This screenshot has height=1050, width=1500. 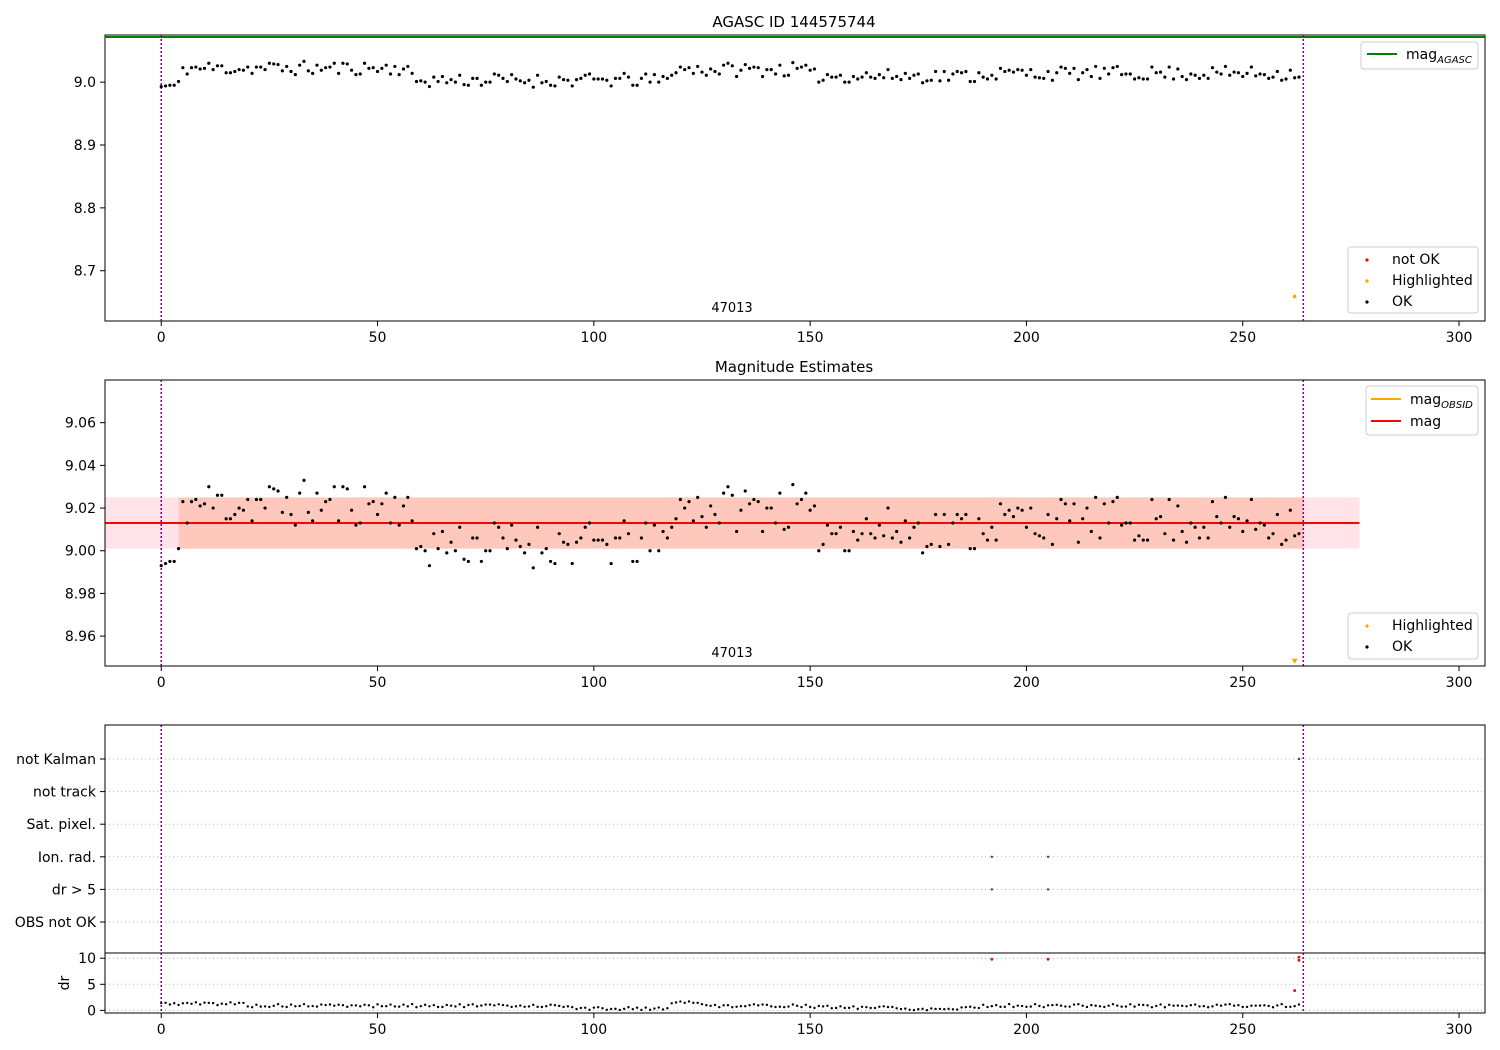 What do you see at coordinates (1048, 889) in the screenshot?
I see `flag-point` at bounding box center [1048, 889].